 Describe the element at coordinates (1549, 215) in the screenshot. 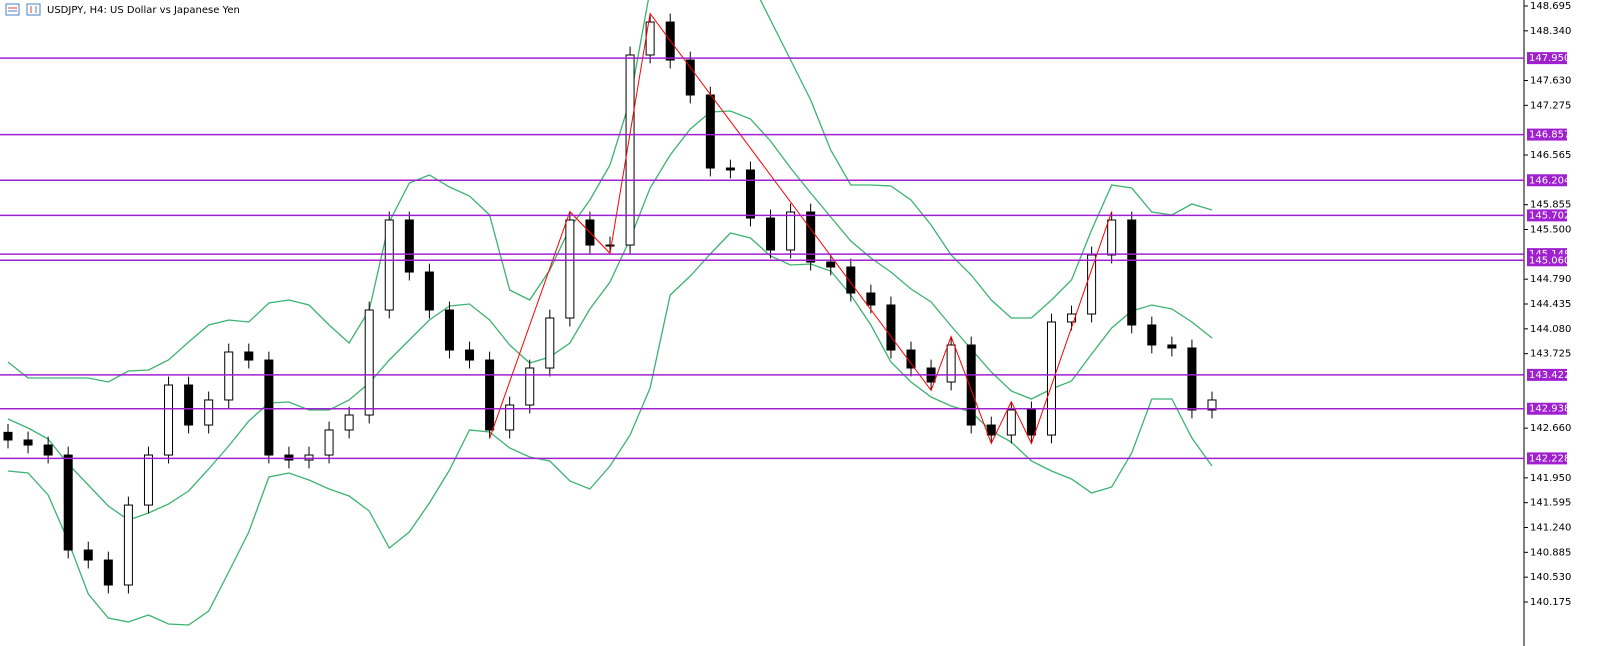

I see `level-label: 145.702` at that location.